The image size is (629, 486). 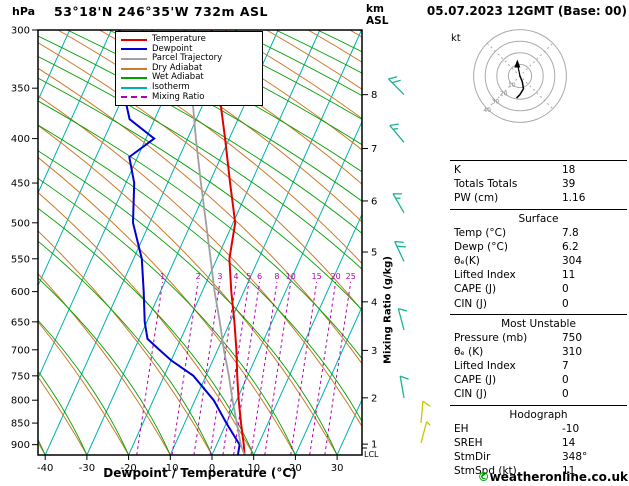 What do you see at coordinates (20, 350) in the screenshot?
I see `pressure-tick-label: 700` at bounding box center [20, 350].